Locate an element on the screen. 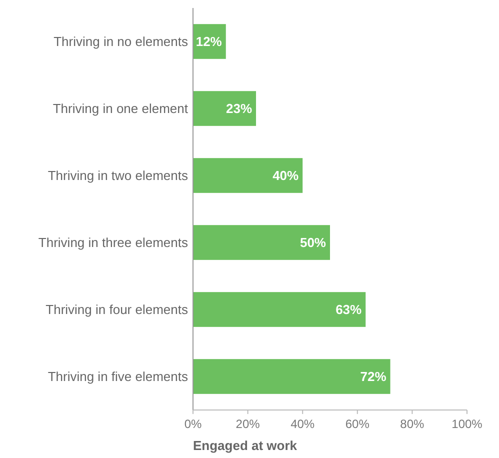  x-tick-label: 40% is located at coordinates (302, 424).